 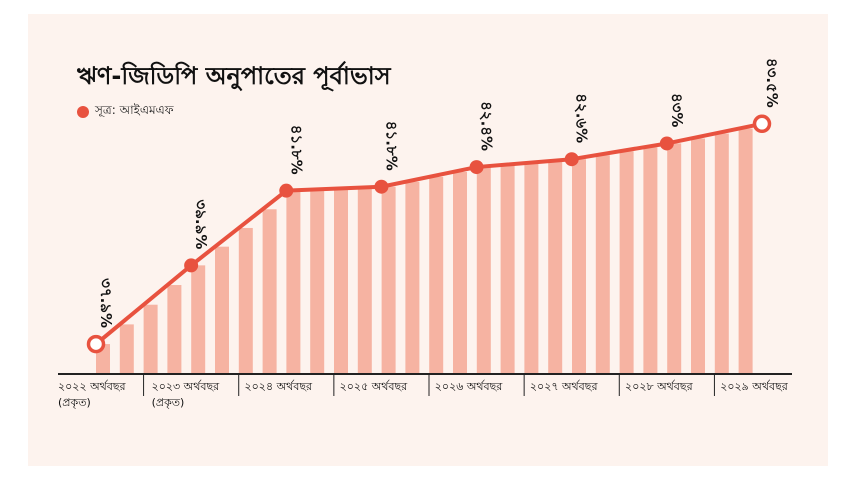 What do you see at coordinates (425, 384) in the screenshot?
I see `x-axis` at bounding box center [425, 384].